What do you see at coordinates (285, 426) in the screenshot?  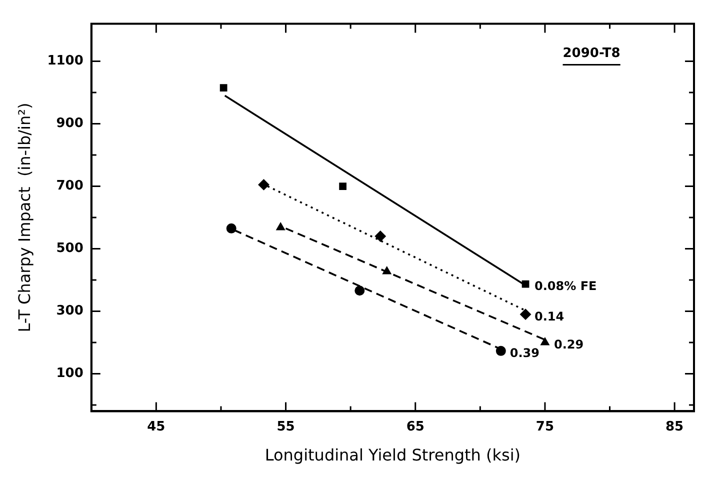 I see `x-tick-label: 55` at bounding box center [285, 426].